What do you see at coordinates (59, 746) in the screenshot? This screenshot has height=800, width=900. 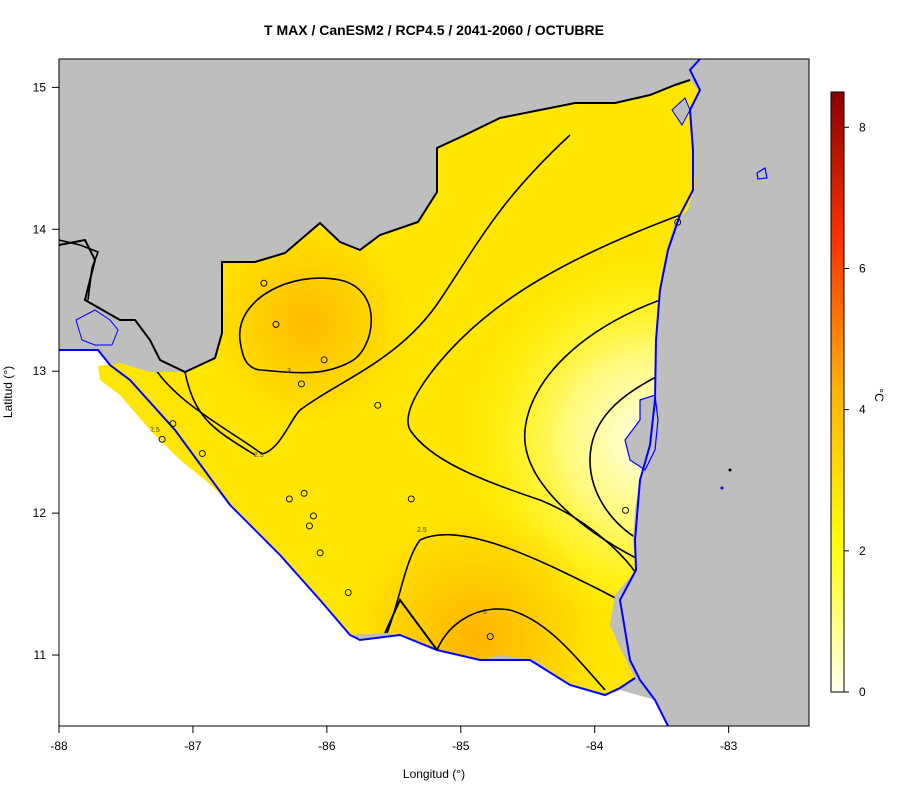 I see `x-tick-label: -88` at bounding box center [59, 746].